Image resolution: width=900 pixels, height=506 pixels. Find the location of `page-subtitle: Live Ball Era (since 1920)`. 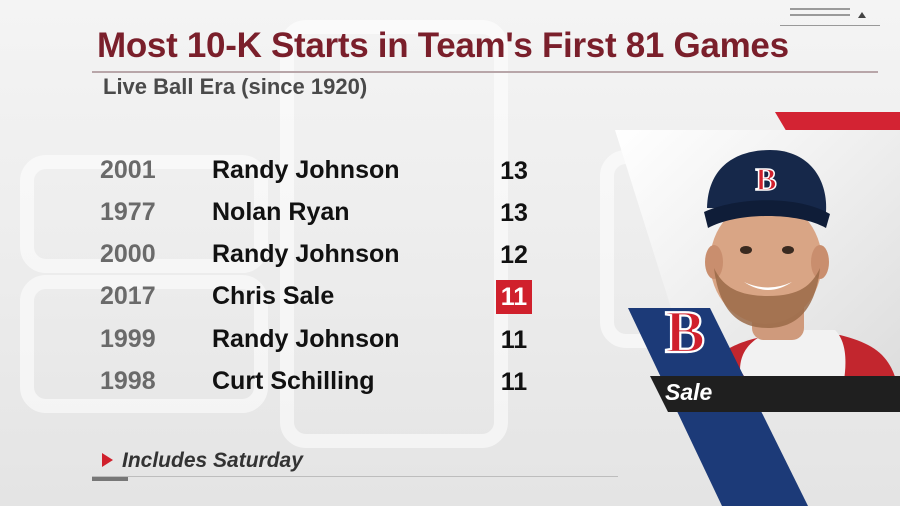

page-subtitle: Live Ball Era (since 1920) is located at coordinates (235, 86).